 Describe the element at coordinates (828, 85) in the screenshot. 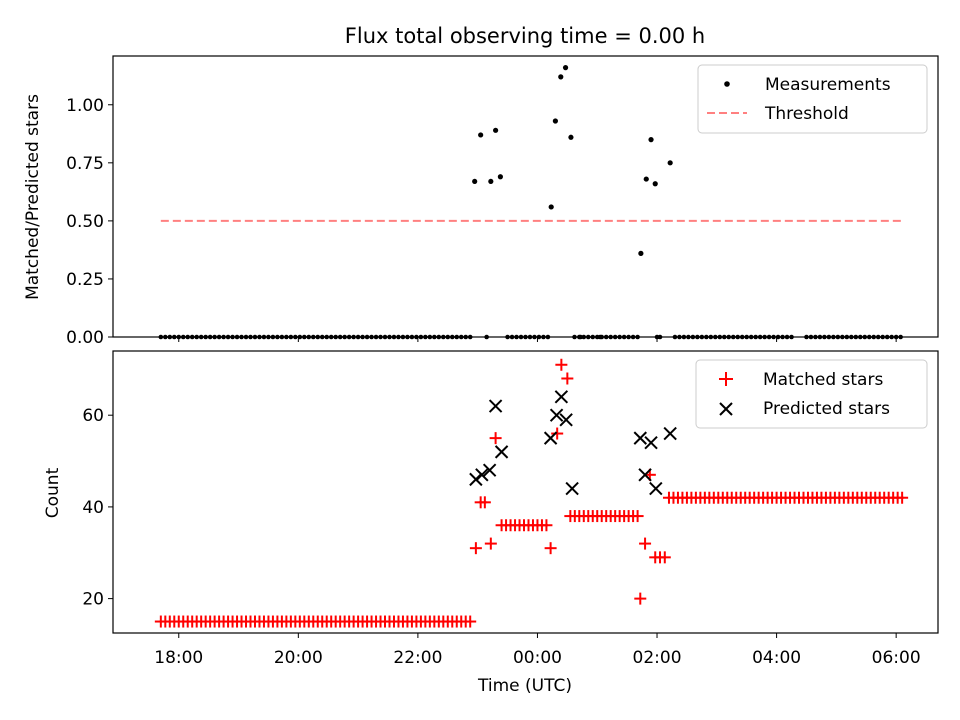

I see `legend-measurements-label: Measurements` at that location.